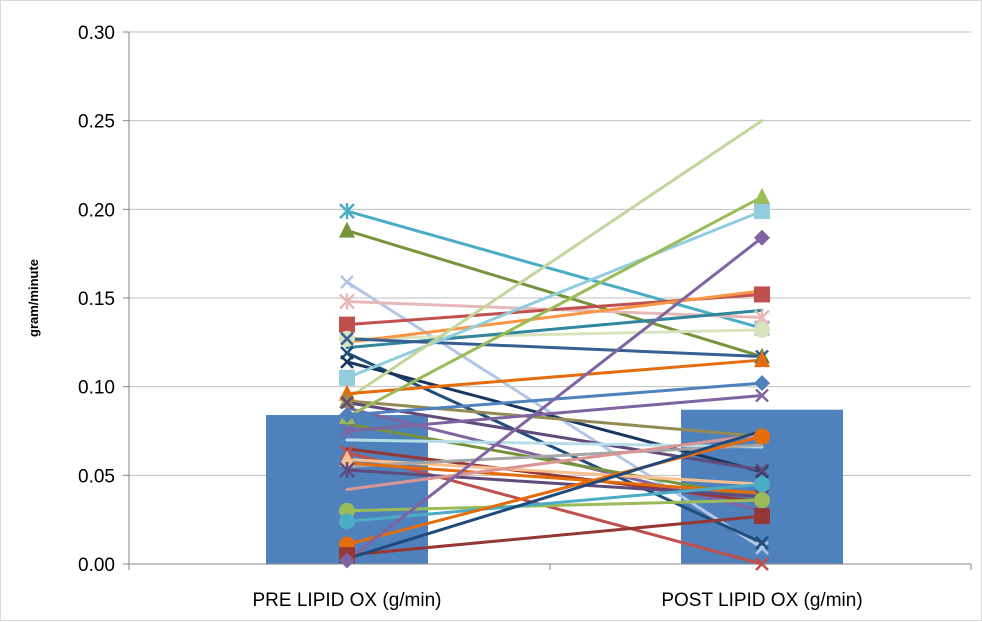 Image resolution: width=982 pixels, height=622 pixels. What do you see at coordinates (96, 122) in the screenshot?
I see `y-tick-label: 0.25` at bounding box center [96, 122].